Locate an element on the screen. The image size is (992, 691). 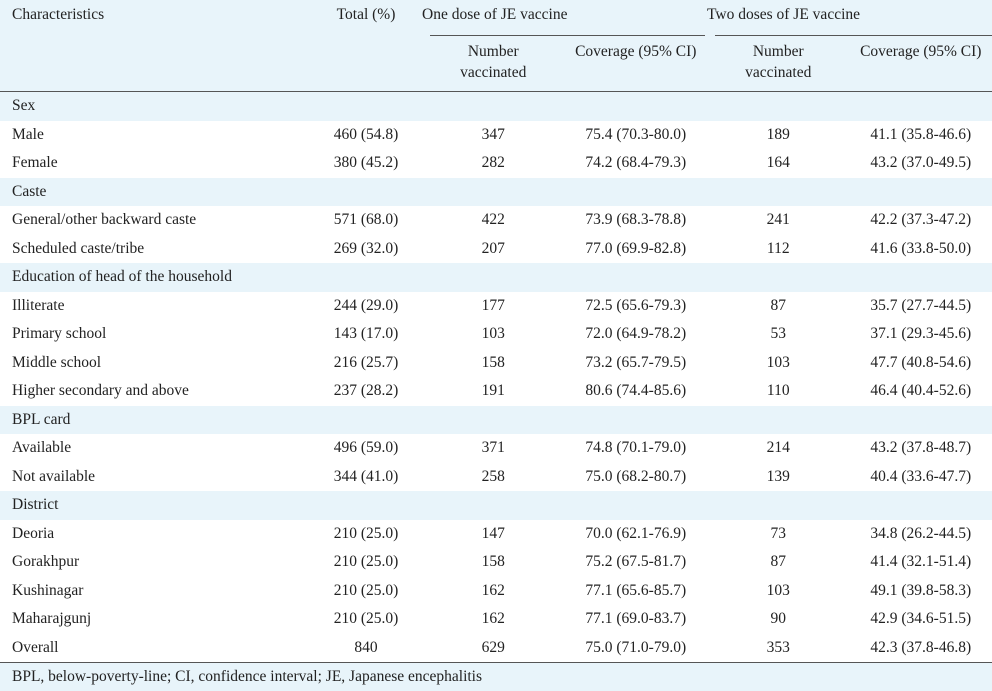
row-label: Primary school is located at coordinates (155, 334).